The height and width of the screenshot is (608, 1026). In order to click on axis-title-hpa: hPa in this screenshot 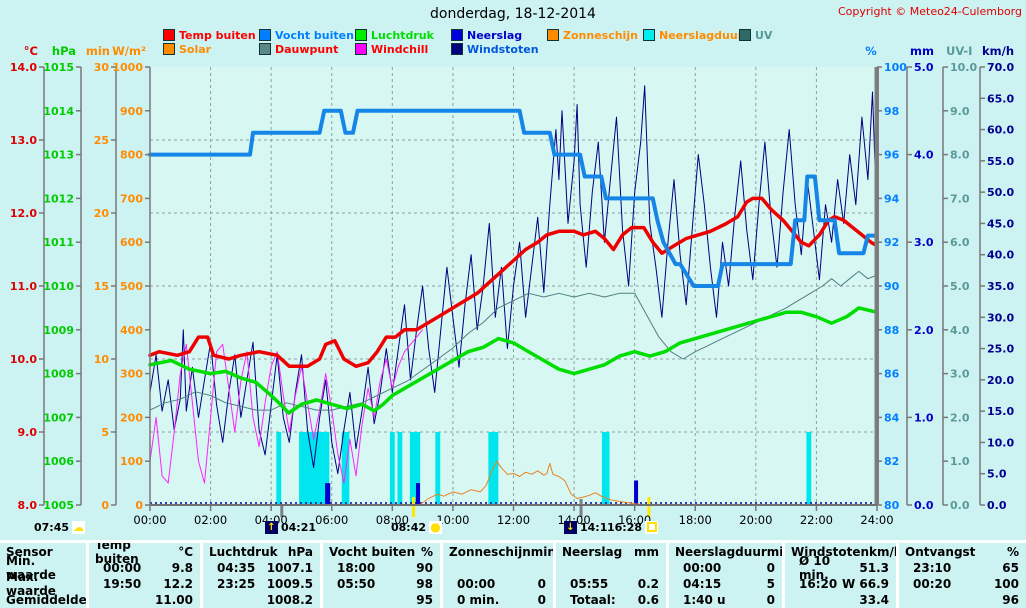, I will do `click(64, 51)`.